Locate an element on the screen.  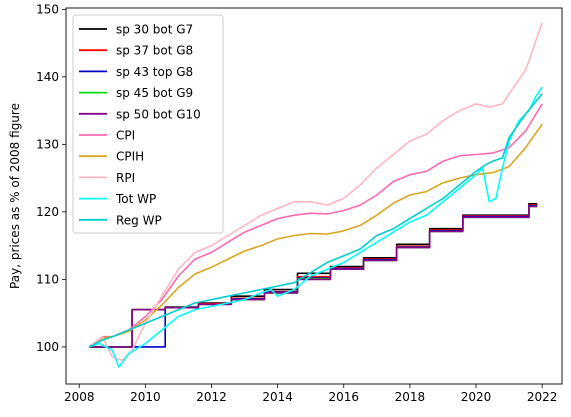
legend-label: sp 50 bot G10 is located at coordinates (158, 114).